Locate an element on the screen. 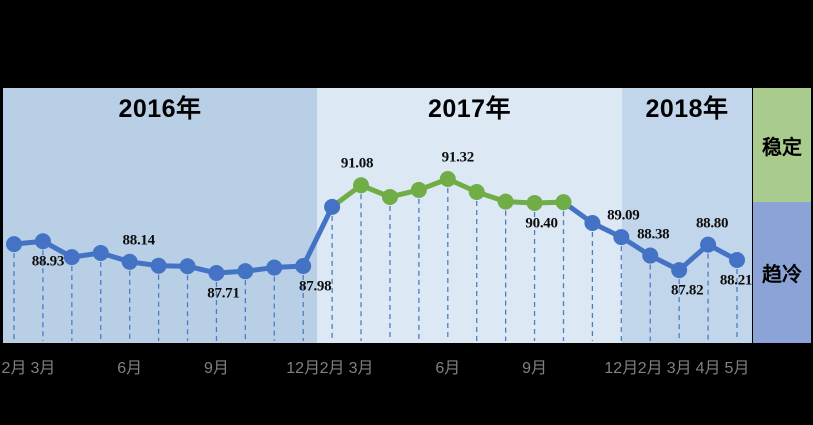 The width and height of the screenshot is (813, 425). data-label: 91.32 is located at coordinates (458, 157).